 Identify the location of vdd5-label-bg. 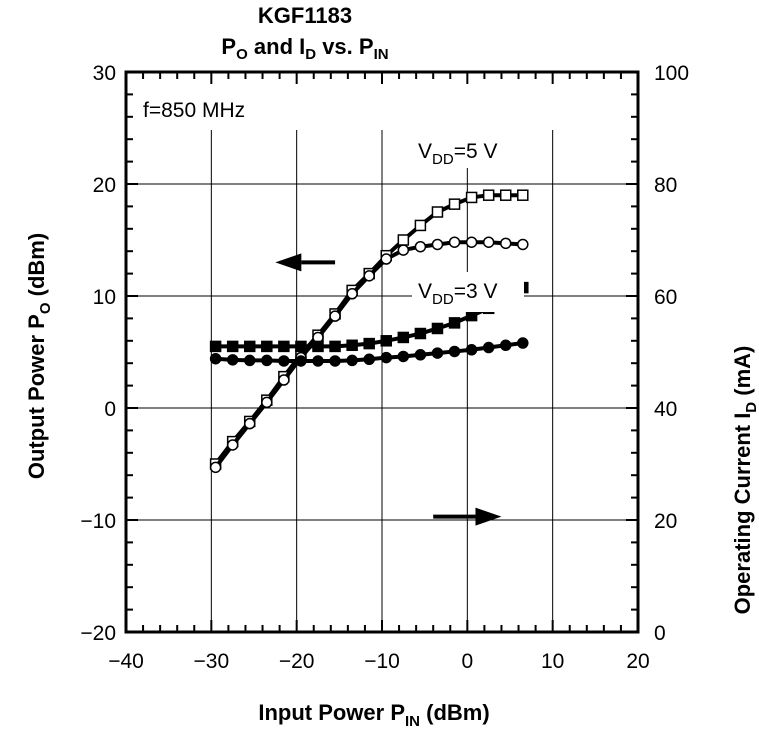
(468, 148).